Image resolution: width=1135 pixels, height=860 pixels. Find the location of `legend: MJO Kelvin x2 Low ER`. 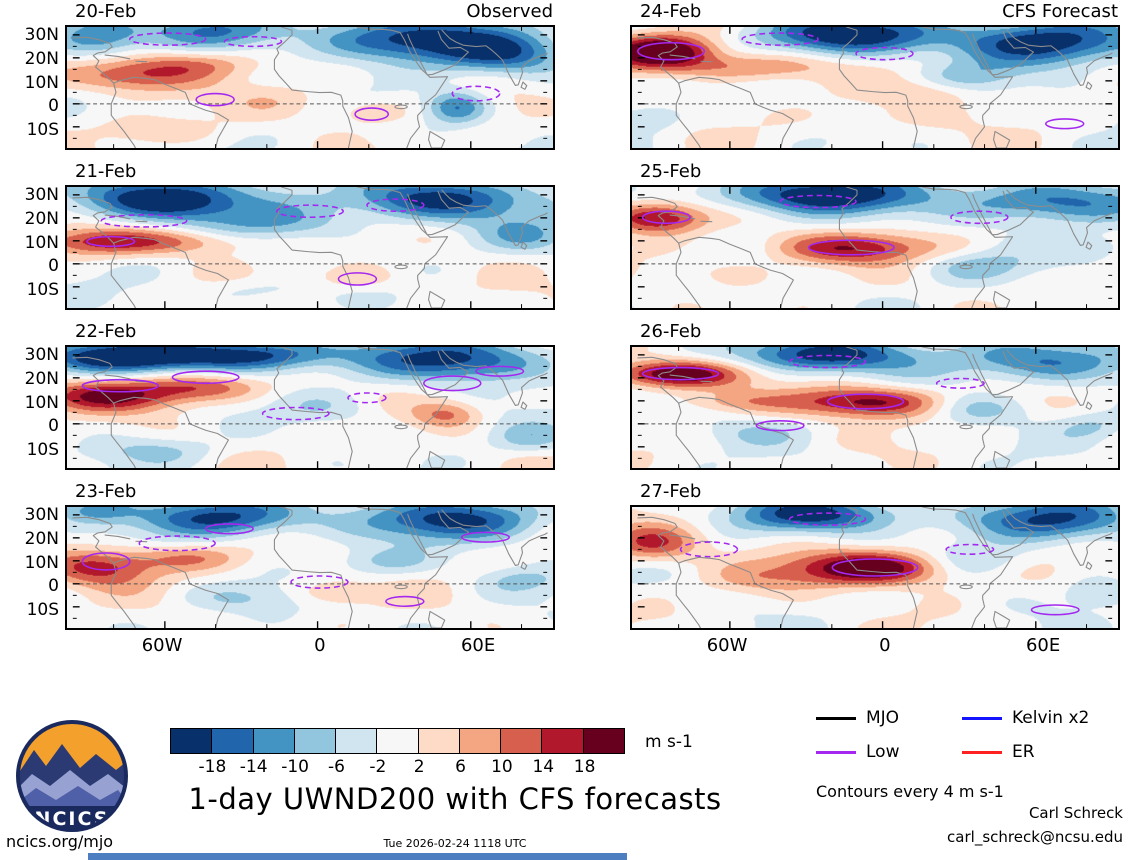

legend: MJO Kelvin x2 Low ER is located at coordinates (971, 735).